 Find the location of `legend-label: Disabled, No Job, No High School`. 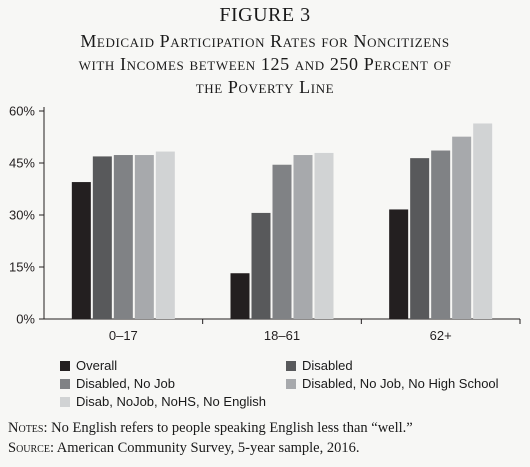

legend-label: Disabled, No Job, No High School is located at coordinates (400, 383).